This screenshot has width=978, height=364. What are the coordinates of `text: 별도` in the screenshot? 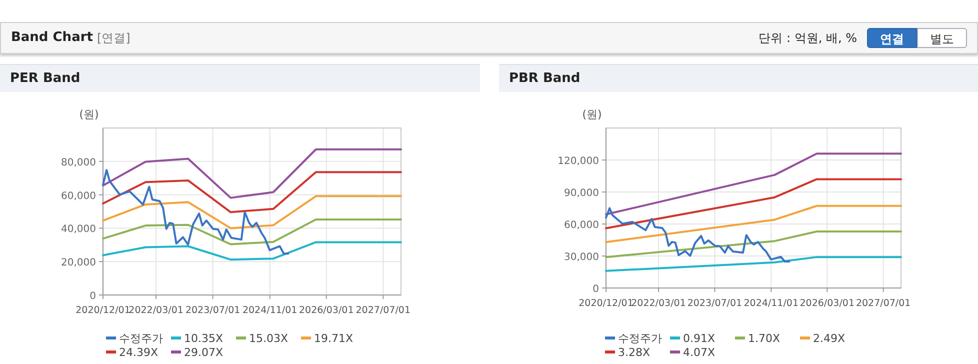 It's located at (942, 38).